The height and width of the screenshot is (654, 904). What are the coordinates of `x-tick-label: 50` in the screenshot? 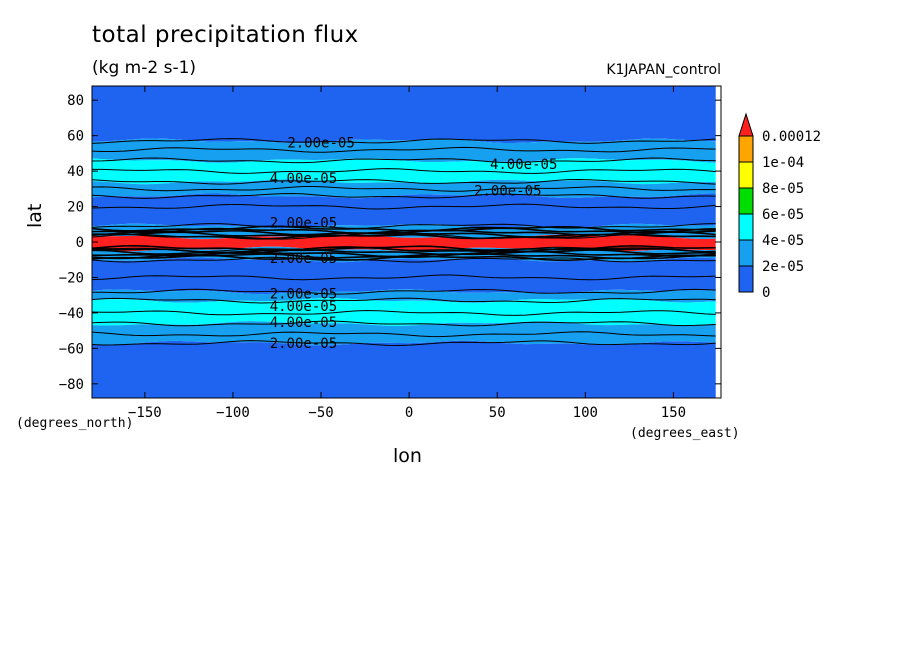 It's located at (497, 413).